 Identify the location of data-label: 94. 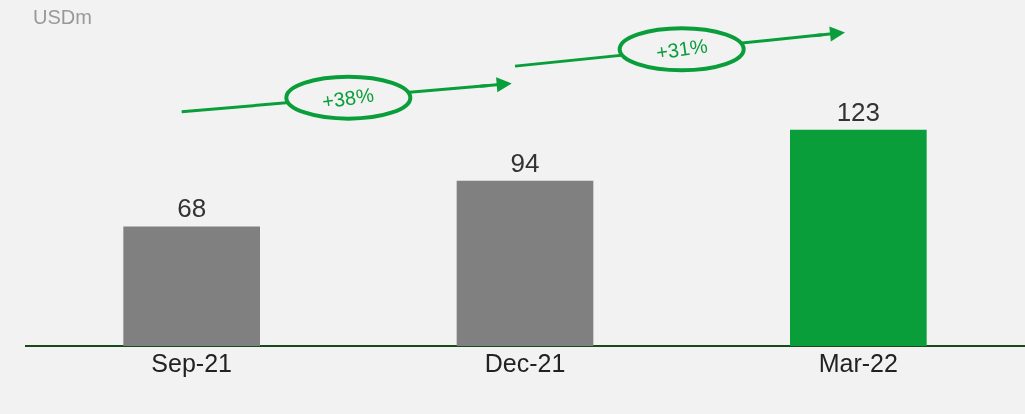
(525, 162).